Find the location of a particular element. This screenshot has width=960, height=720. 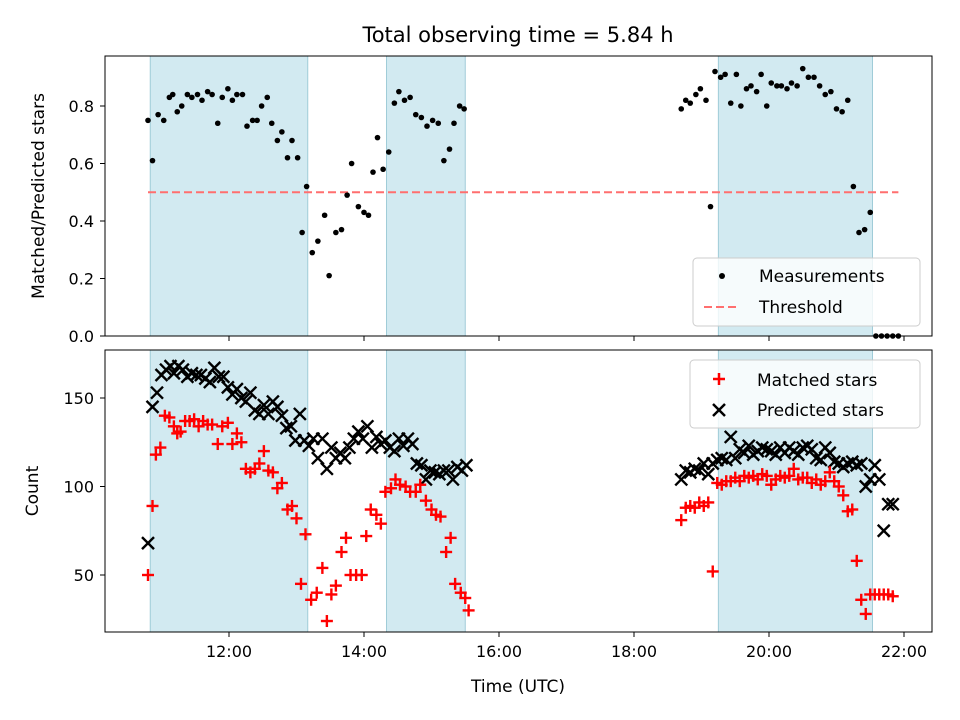

top-y-ticks: 0.0 0.2 0.4 0.6 0.8 is located at coordinates (87, 221).